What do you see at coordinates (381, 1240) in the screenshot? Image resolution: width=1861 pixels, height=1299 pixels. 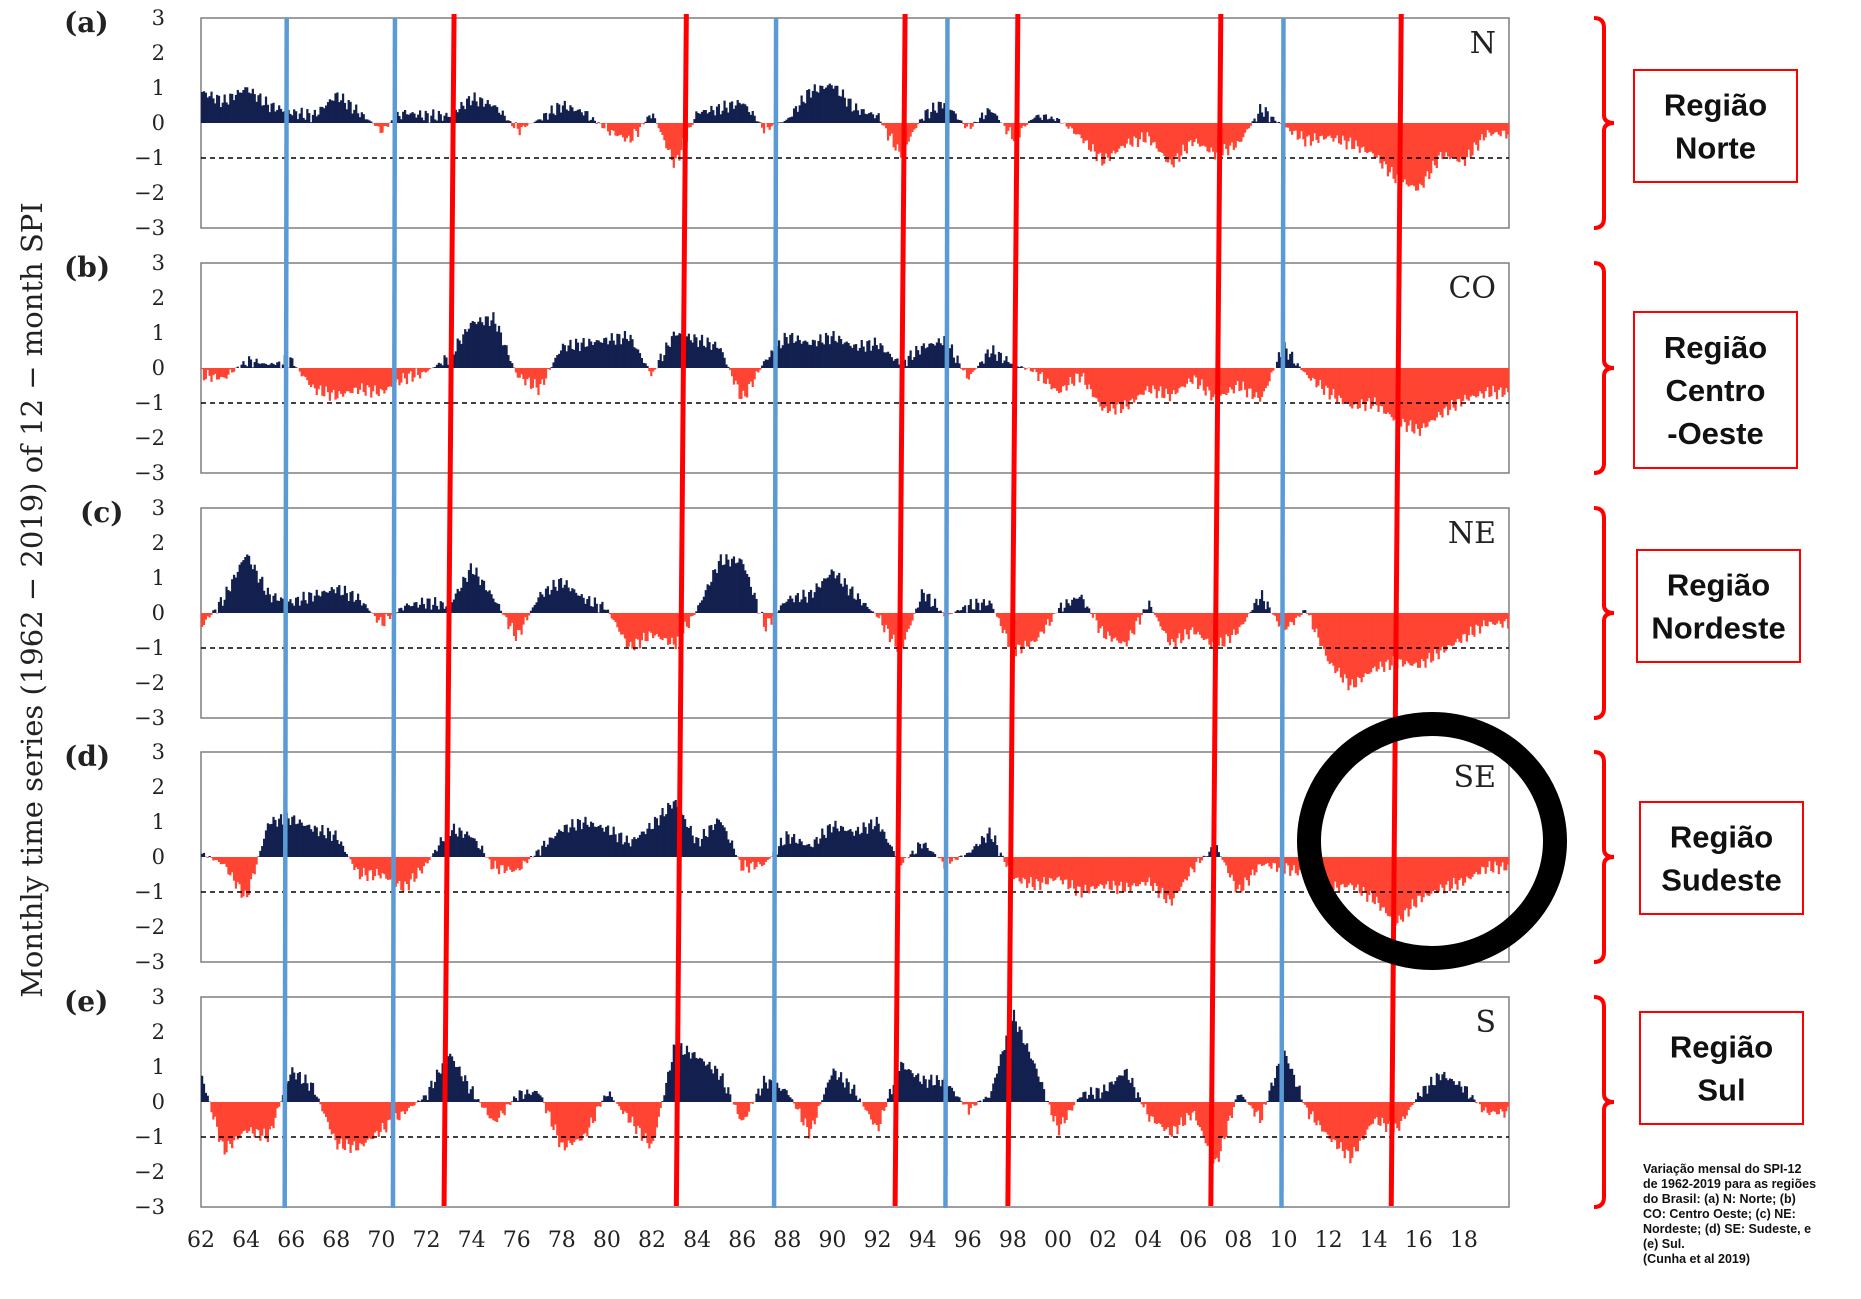 I see `x-tick-label: 70` at bounding box center [381, 1240].